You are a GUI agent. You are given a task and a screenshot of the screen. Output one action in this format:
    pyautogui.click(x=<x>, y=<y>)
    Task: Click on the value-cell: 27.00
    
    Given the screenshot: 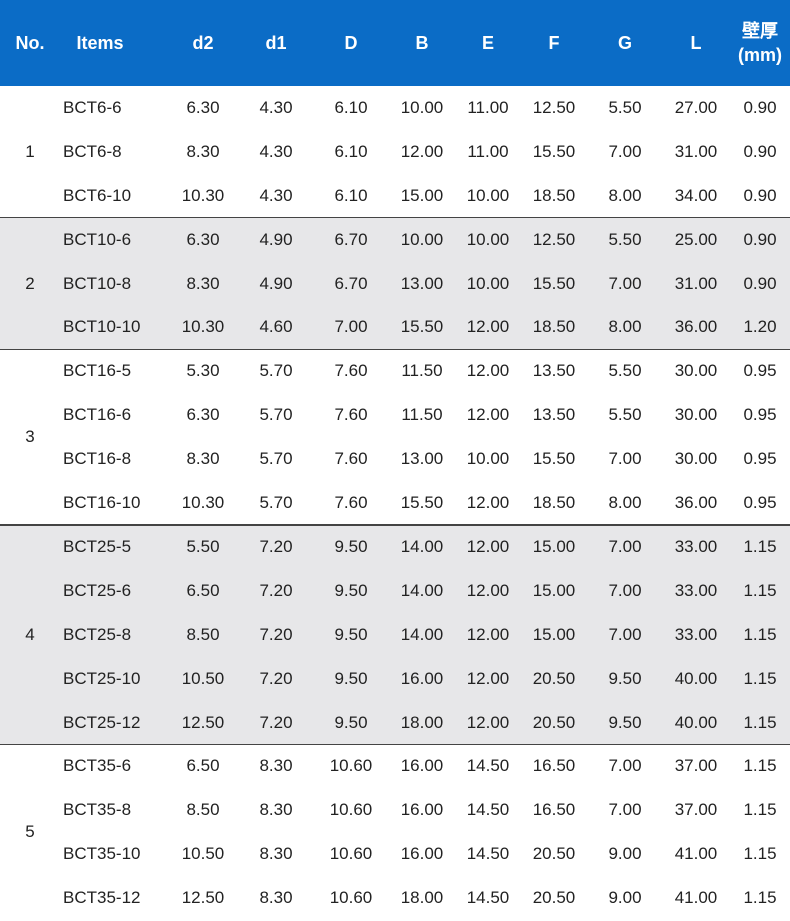 What is the action you would take?
    pyautogui.click(x=696, y=107)
    